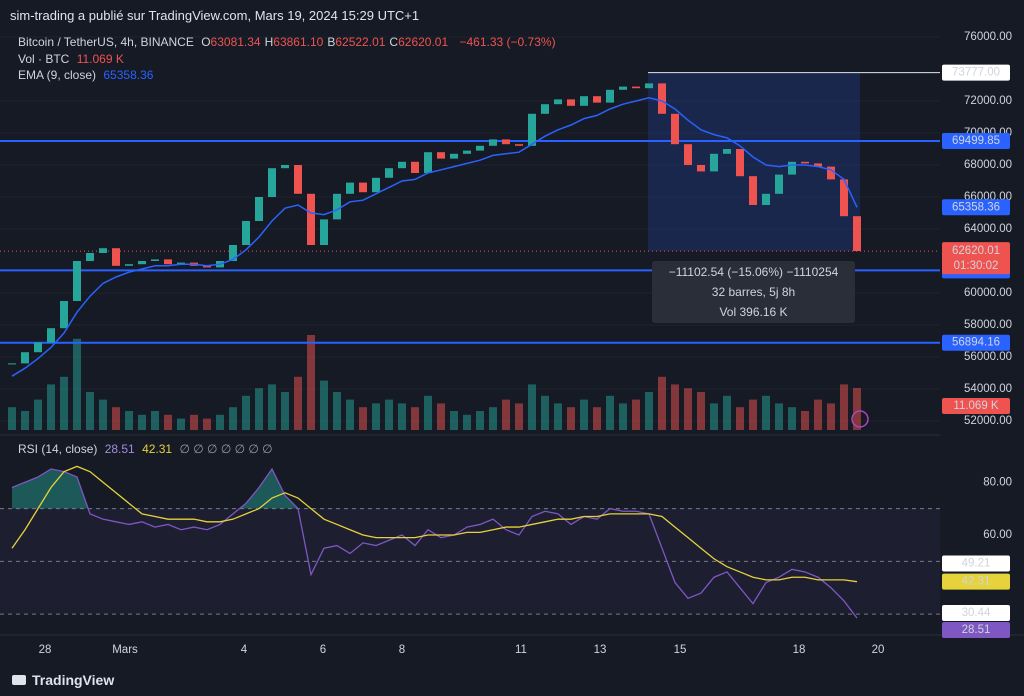 This screenshot has height=696, width=1024. Describe the element at coordinates (235, 42) in the screenshot. I see `ohlc-value: 63081.34` at that location.